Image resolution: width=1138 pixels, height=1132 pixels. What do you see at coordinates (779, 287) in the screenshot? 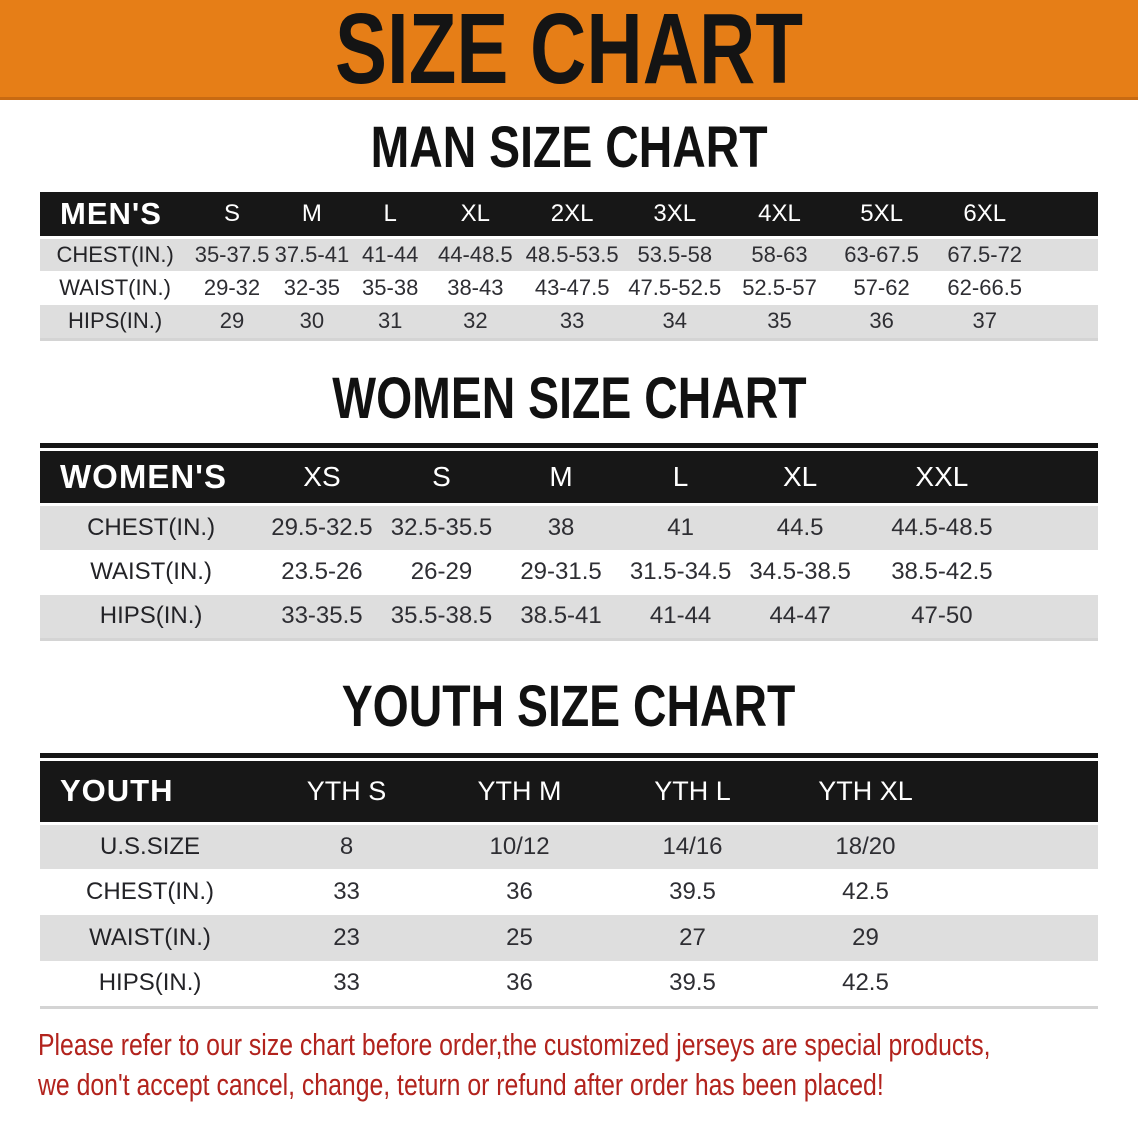
I see `value-cell: 52.5-57` at bounding box center [779, 287].